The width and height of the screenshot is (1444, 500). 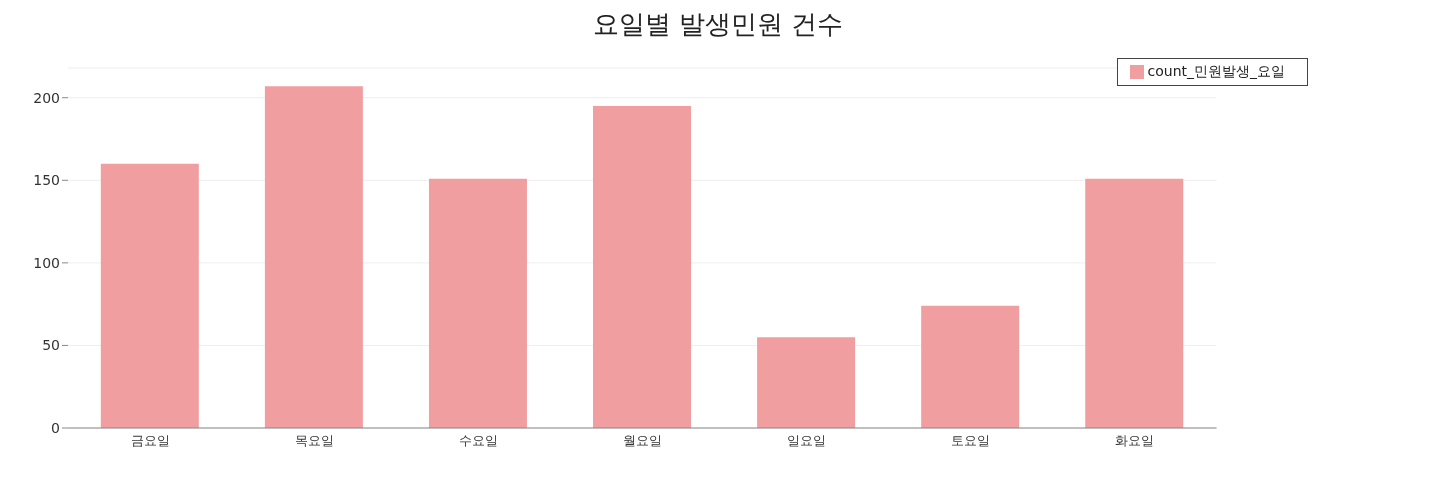 I want to click on x-tick-label: 금요일, so click(x=150, y=441).